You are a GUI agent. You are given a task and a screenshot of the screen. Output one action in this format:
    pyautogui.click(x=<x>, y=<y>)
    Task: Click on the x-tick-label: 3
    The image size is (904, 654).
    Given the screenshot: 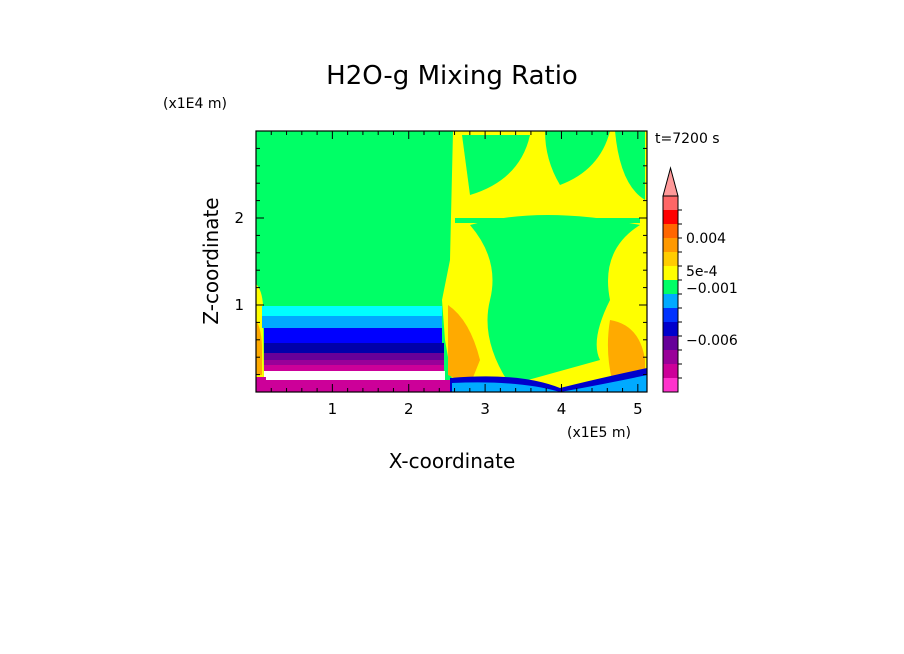 What is the action you would take?
    pyautogui.click(x=485, y=409)
    